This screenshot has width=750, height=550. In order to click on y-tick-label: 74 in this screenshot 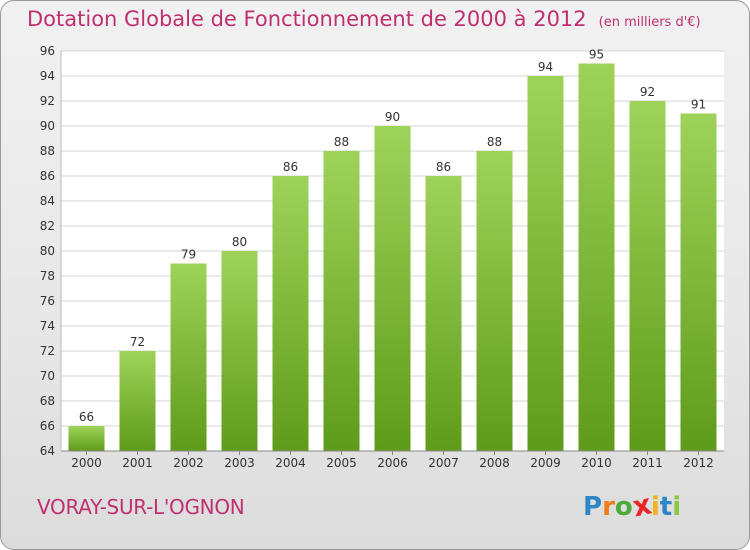, I will do `click(47, 326)`.